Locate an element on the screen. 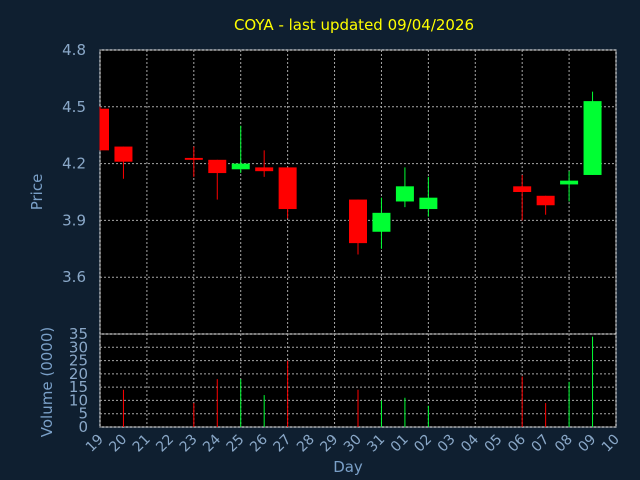  x-tick-label: 30 is located at coordinates (353, 444).